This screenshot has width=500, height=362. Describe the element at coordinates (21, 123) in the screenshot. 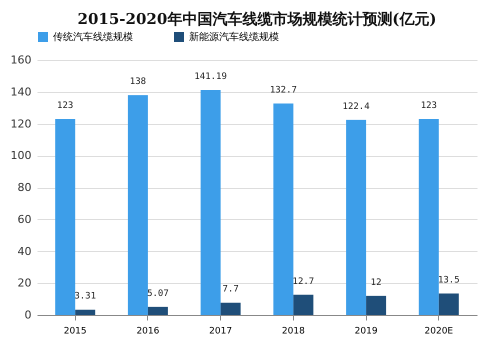

I see `y-tick-label: 120` at that location.